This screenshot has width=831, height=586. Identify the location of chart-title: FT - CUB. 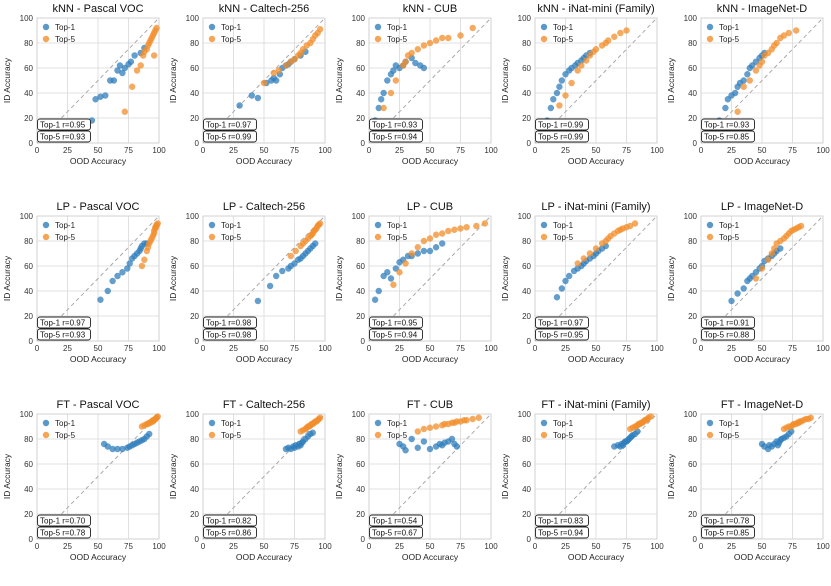
(430, 405).